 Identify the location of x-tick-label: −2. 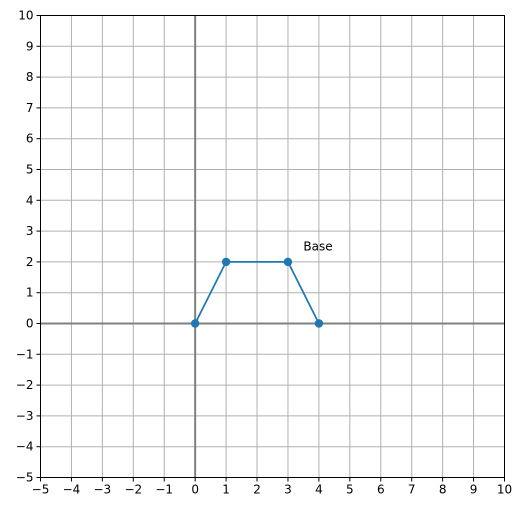
(133, 490).